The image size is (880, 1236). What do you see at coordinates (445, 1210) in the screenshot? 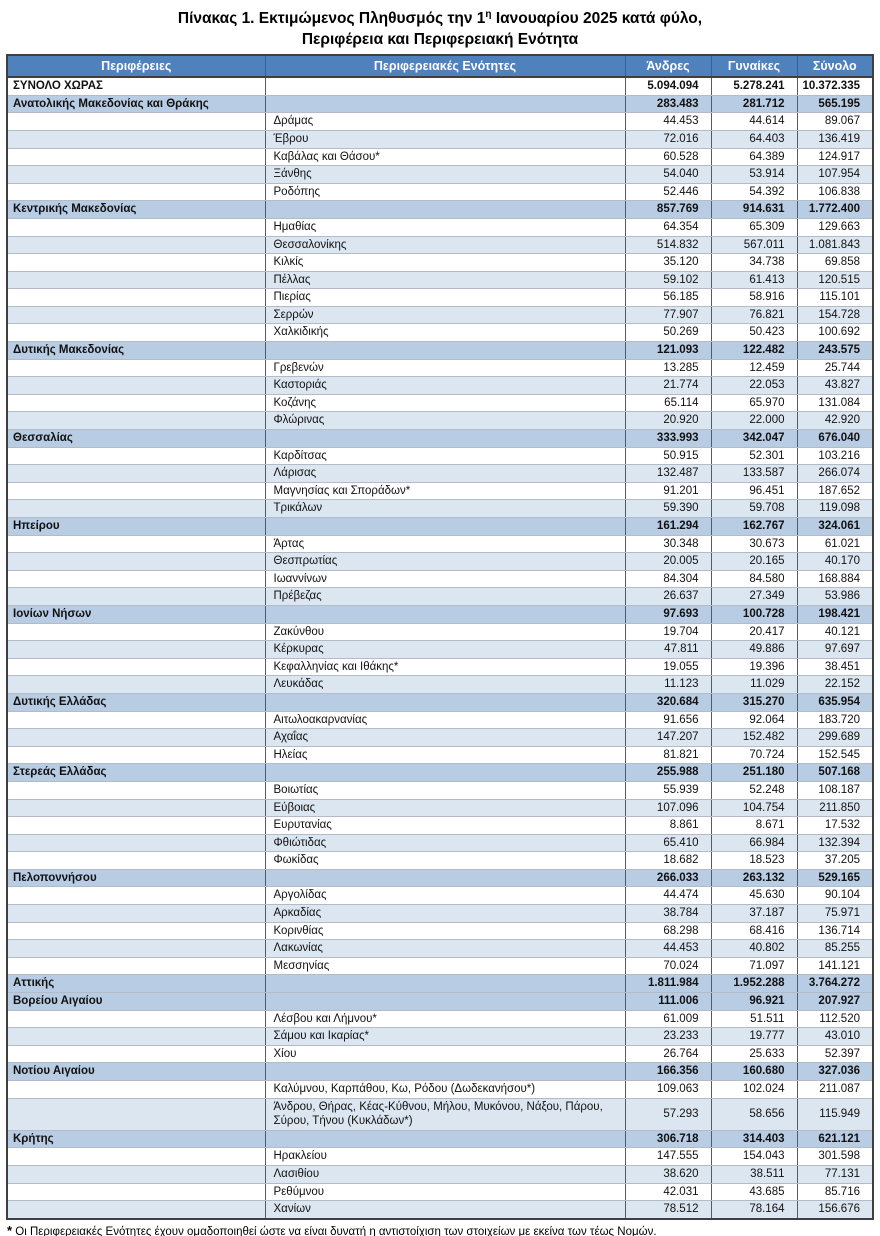
I see `unit-cell: Χανίων` at bounding box center [445, 1210].